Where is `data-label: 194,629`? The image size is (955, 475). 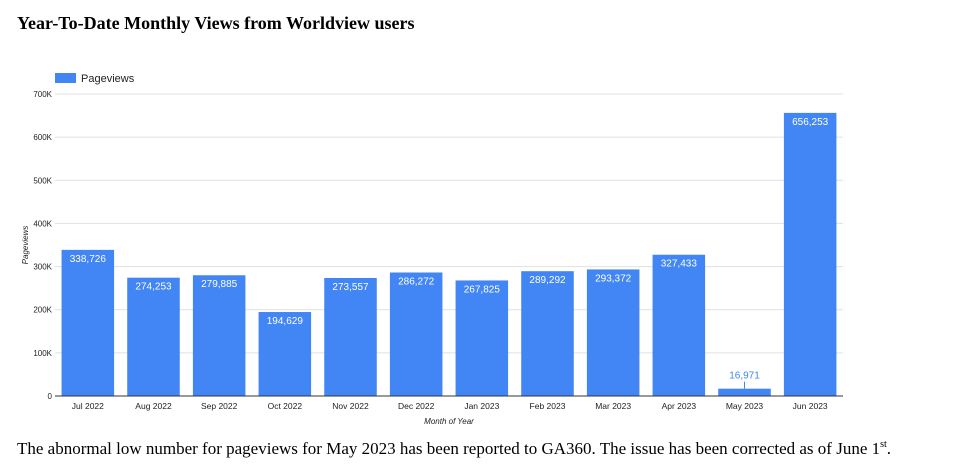 data-label: 194,629 is located at coordinates (285, 321).